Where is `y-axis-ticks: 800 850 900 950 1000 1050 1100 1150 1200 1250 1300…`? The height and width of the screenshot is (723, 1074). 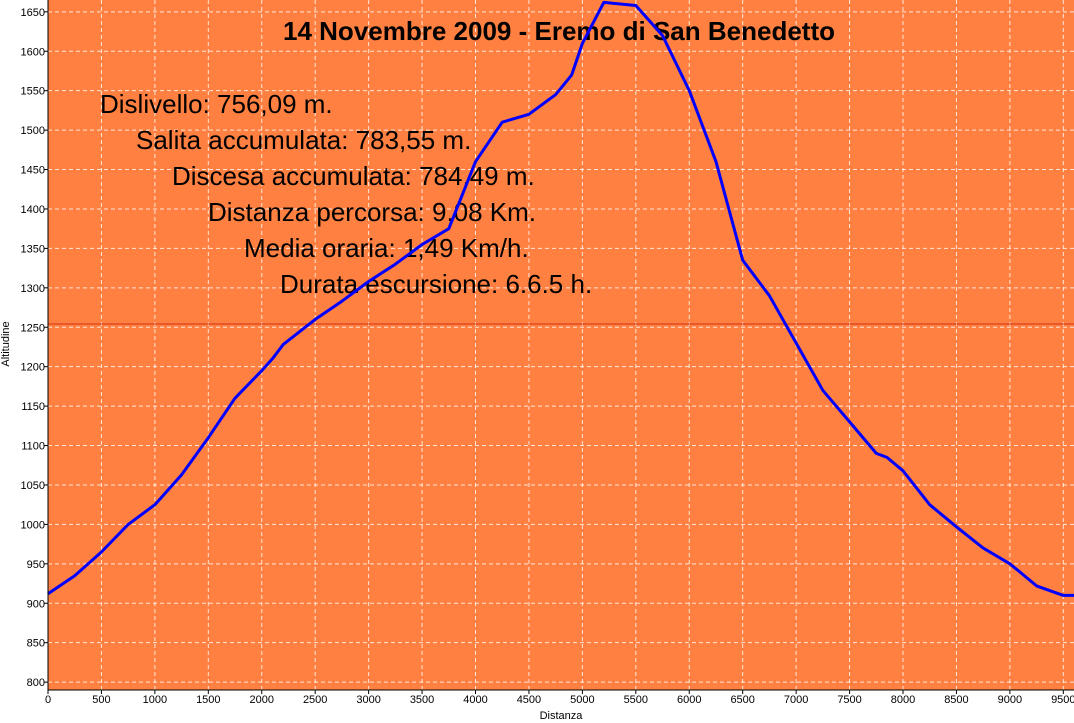 y-axis-ticks: 800 850 900 950 1000 1050 1100 1150 1200 1250 1300… is located at coordinates (34, 348).